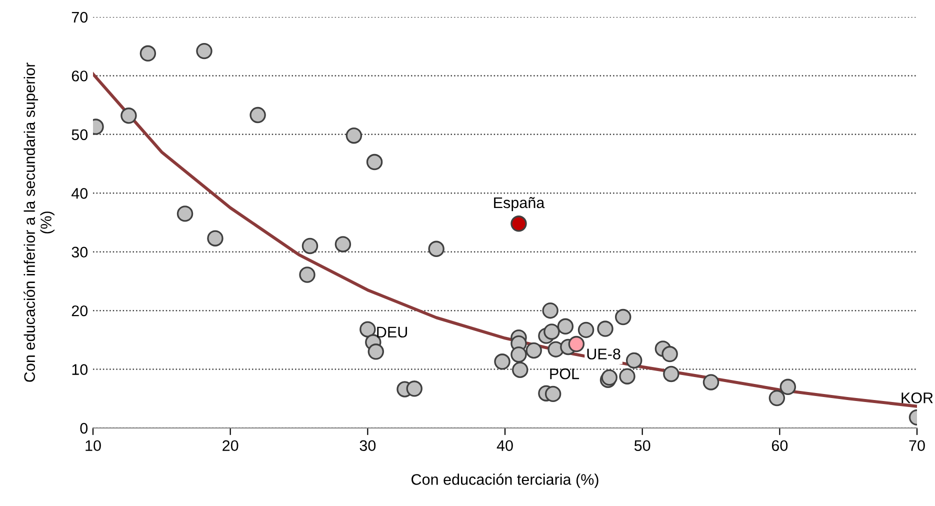  What do you see at coordinates (39, 222) in the screenshot?
I see `y-axis-title: Con educación inferior a la secundaria superior (%)` at bounding box center [39, 222].